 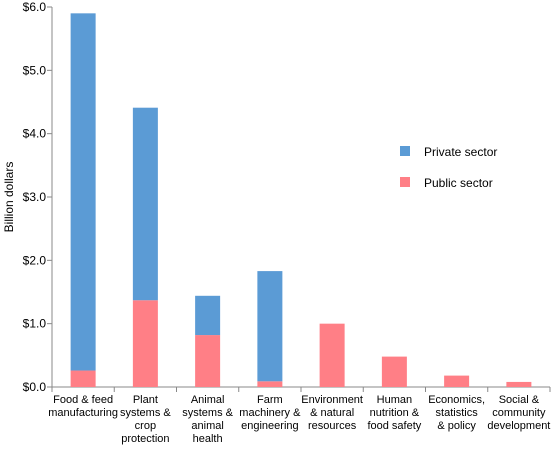 I want to click on y-tick-label: $1.0, so click(x=35, y=324).